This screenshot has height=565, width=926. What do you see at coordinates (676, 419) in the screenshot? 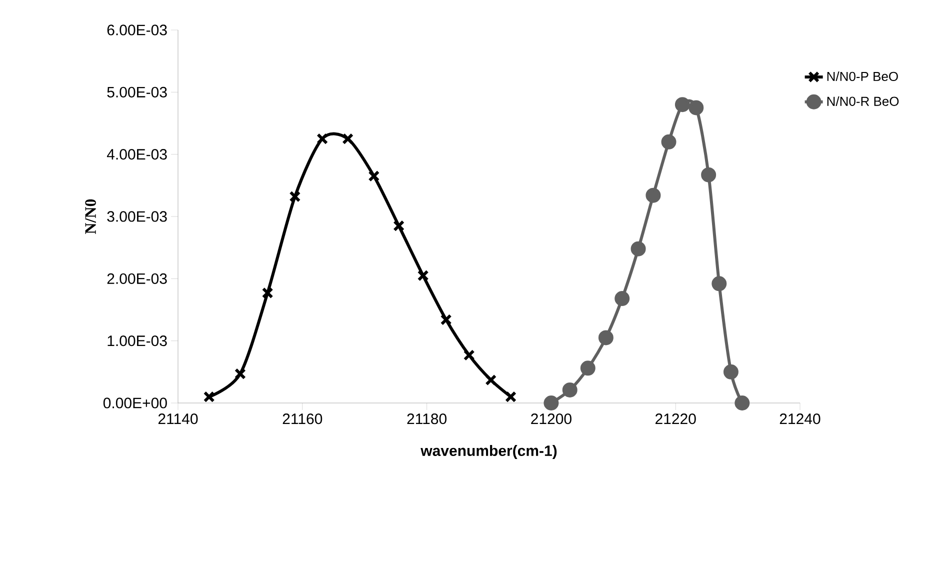
I see `x-tick-label: 21220` at bounding box center [676, 419].